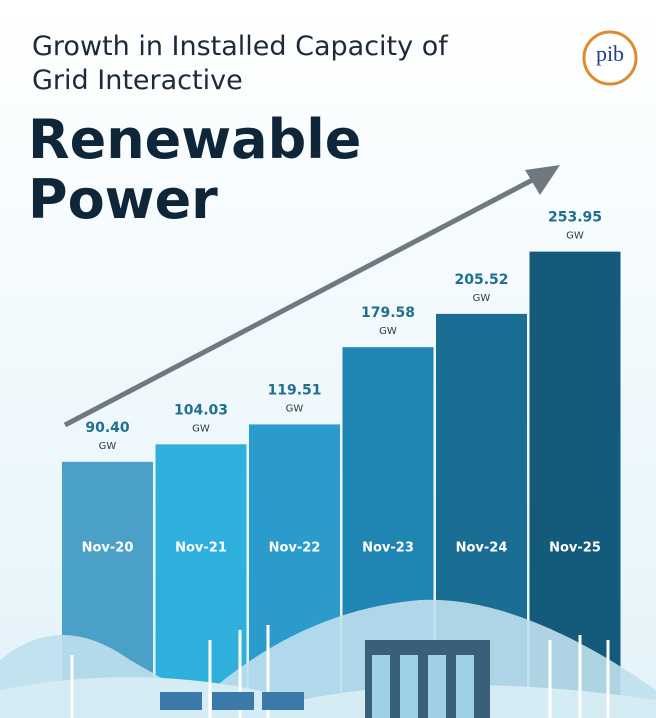 This screenshot has width=656, height=718. I want to click on subtitle-box: Renewable Power, so click(195, 170).